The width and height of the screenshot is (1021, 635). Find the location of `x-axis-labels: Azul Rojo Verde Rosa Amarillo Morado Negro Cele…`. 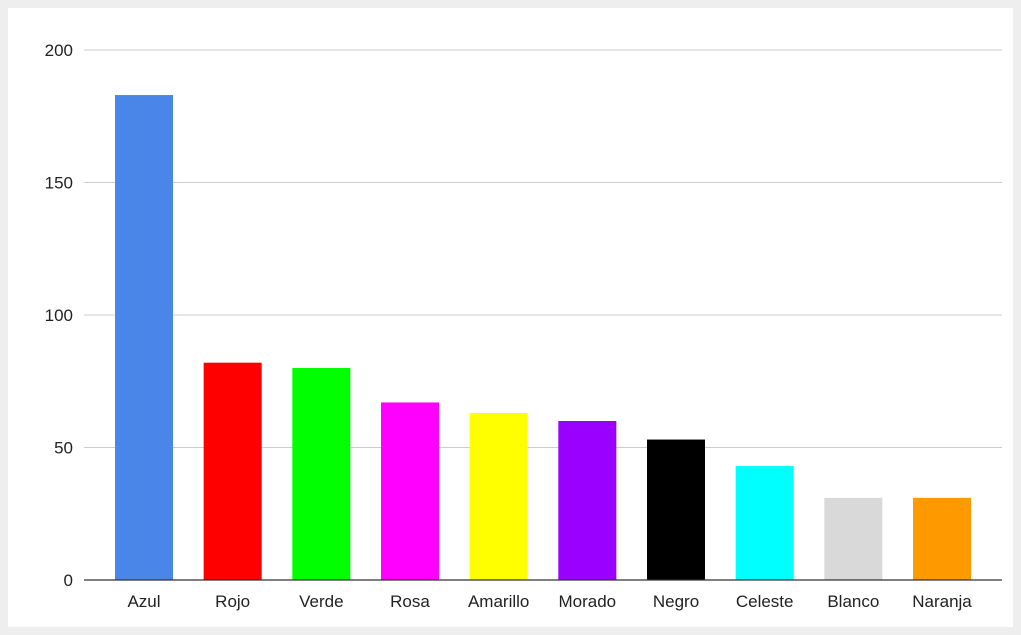

x-axis-labels: Azul Rojo Verde Rosa Amarillo Morado Negro Cele… is located at coordinates (549, 601).